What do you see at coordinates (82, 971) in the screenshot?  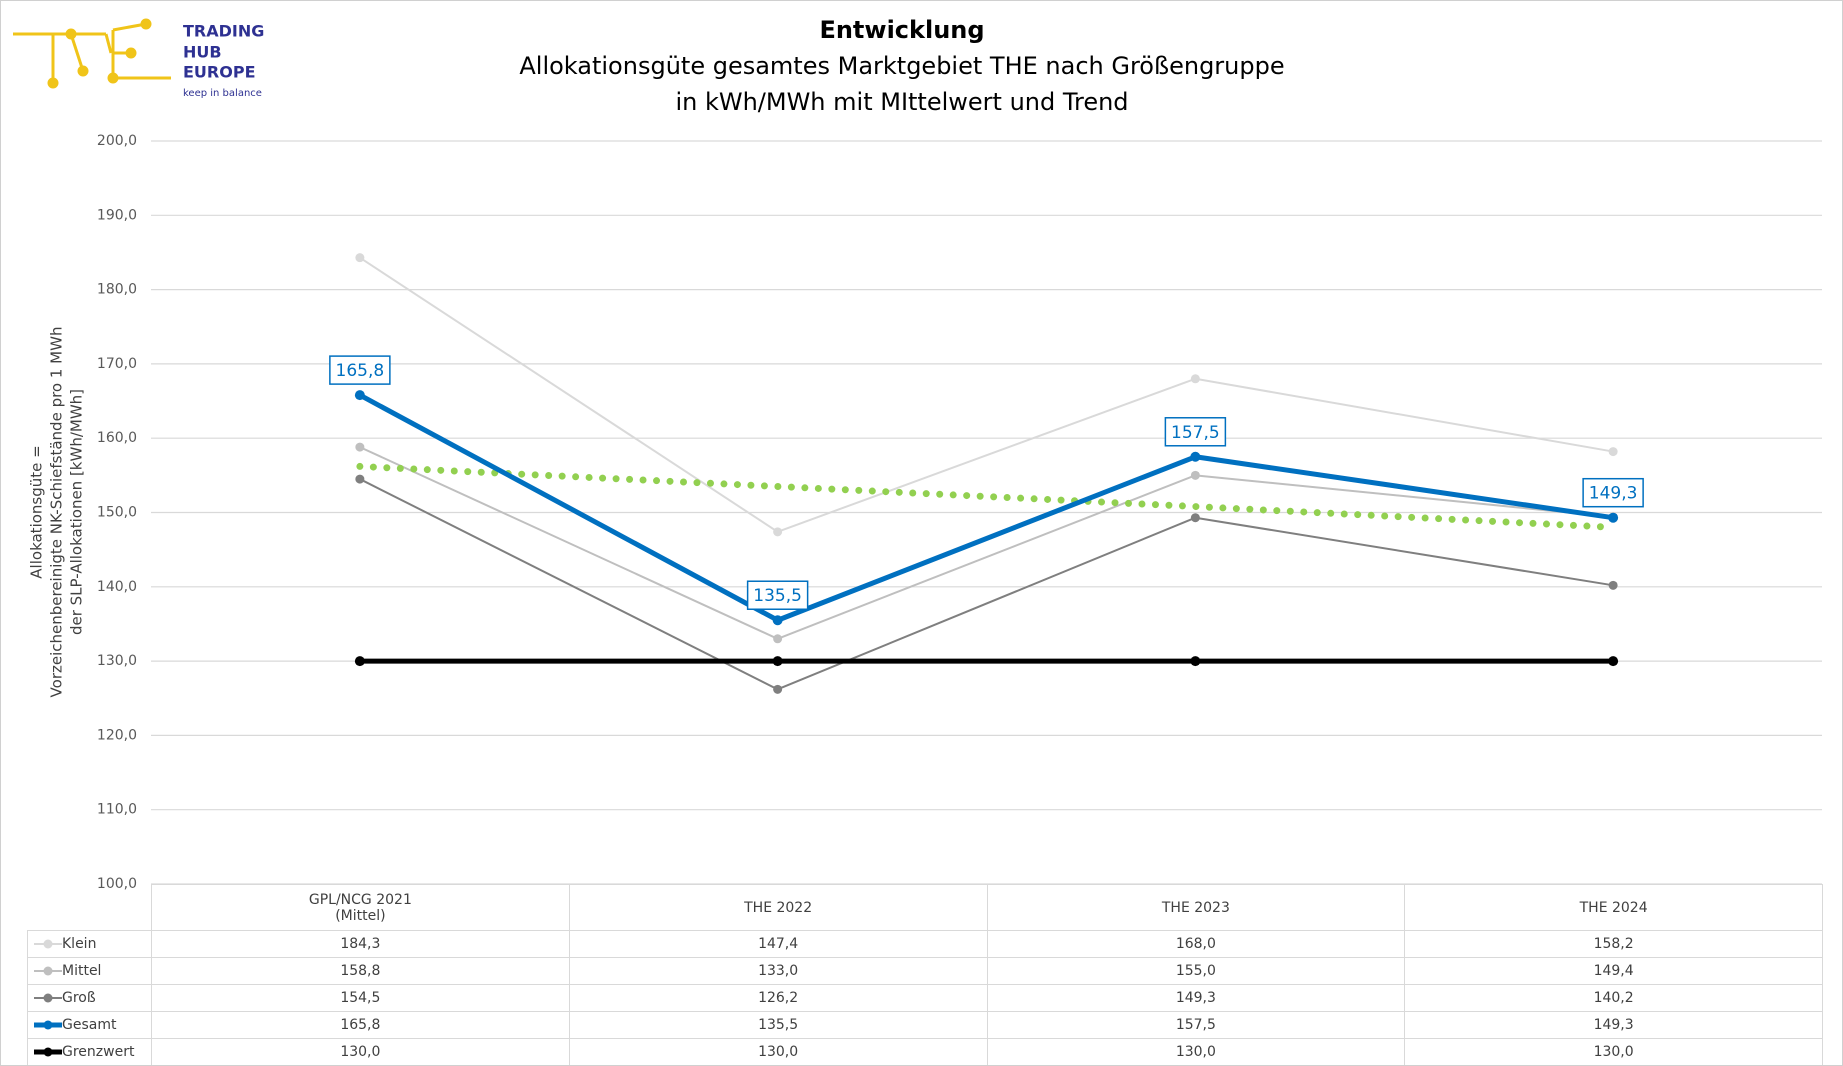 I see `legend-label: Mittel` at bounding box center [82, 971].